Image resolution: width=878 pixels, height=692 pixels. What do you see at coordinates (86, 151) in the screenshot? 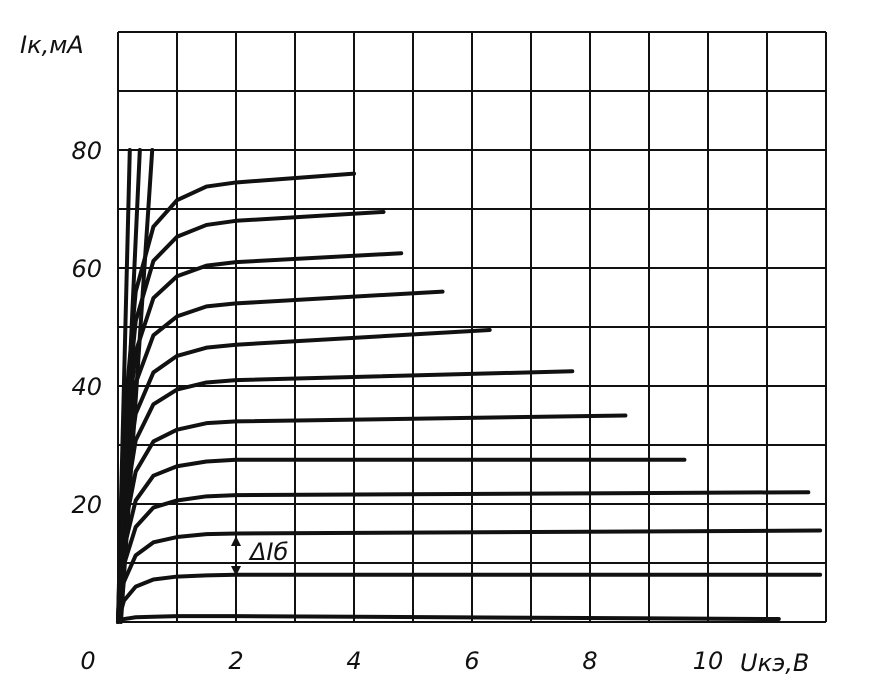
I see `y-tick-label: 80` at bounding box center [86, 151].